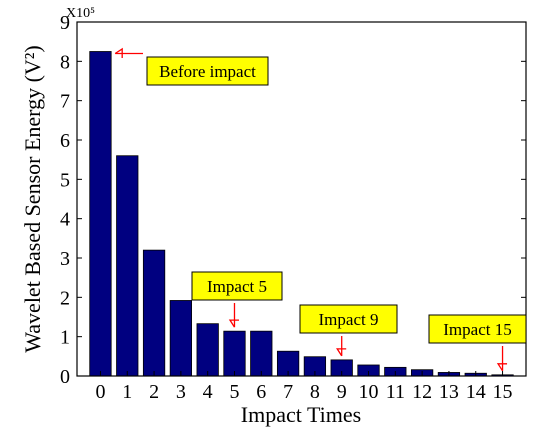 This screenshot has height=439, width=550. Describe the element at coordinates (476, 392) in the screenshot. I see `x-tick-label: 14` at that location.